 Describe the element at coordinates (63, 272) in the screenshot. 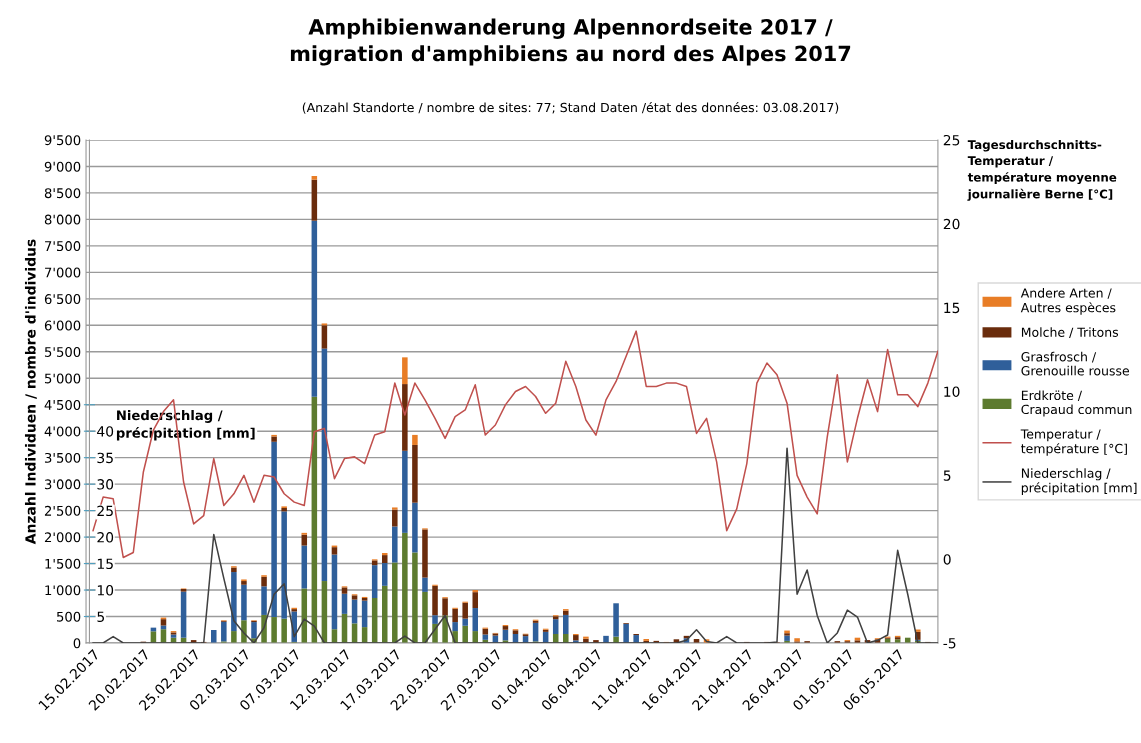

I see `y-tick-label: 7'000` at that location.